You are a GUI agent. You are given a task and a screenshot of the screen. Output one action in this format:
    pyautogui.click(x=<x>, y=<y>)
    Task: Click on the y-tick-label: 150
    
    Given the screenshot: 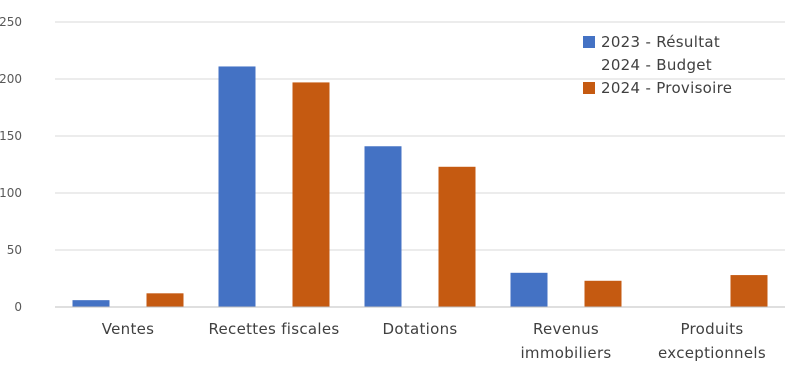 What is the action you would take?
    pyautogui.click(x=11, y=136)
    